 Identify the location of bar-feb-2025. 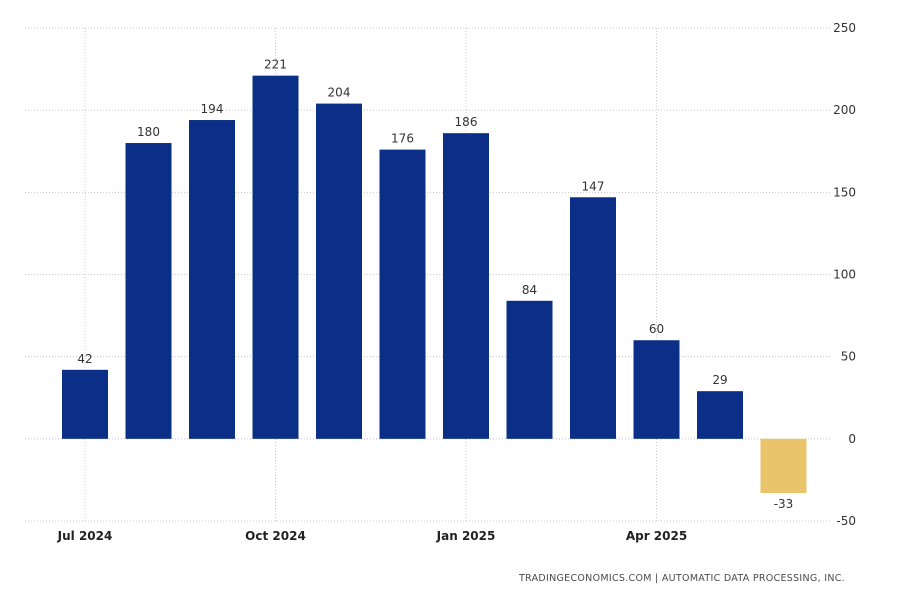
(529, 369).